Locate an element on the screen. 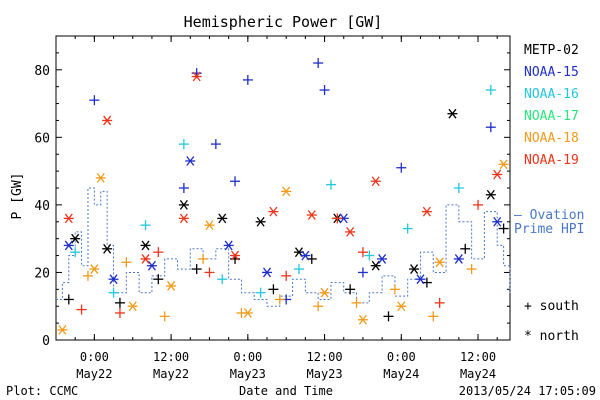 This screenshot has width=600, height=400. legend-entry: NOAA-15 is located at coordinates (551, 72).